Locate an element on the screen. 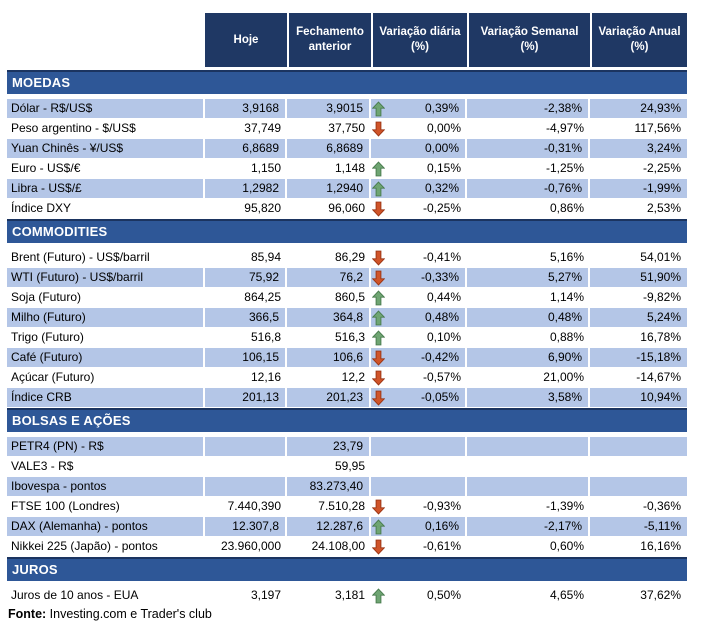 Image resolution: width=705 pixels, height=624 pixels. instrument-label: Café (Futuro) is located at coordinates (106, 357).